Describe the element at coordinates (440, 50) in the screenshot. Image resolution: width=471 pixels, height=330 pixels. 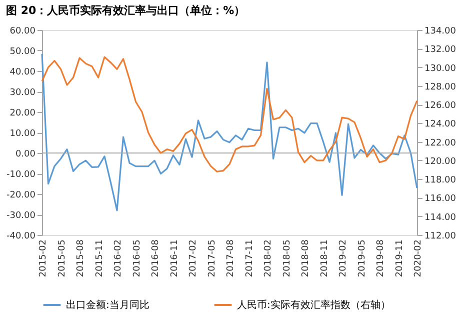
I see `y2-tick-label: 132.00` at that location.